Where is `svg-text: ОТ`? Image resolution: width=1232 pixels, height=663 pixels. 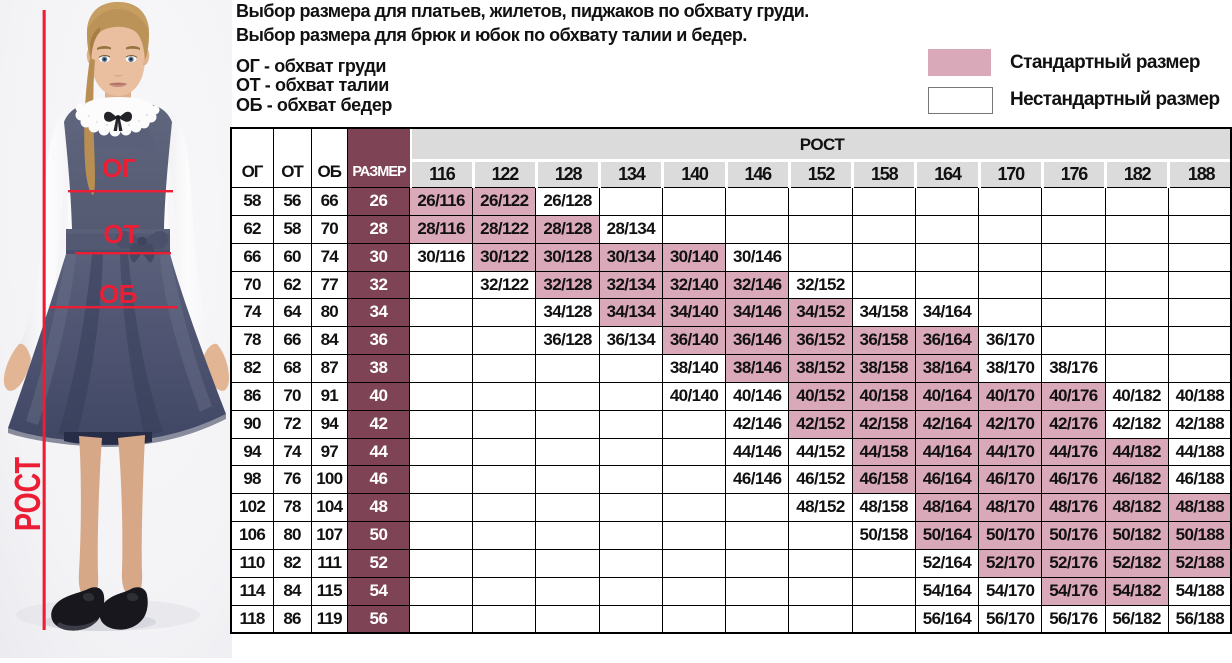
svg-text: ОТ is located at coordinates (121, 234).